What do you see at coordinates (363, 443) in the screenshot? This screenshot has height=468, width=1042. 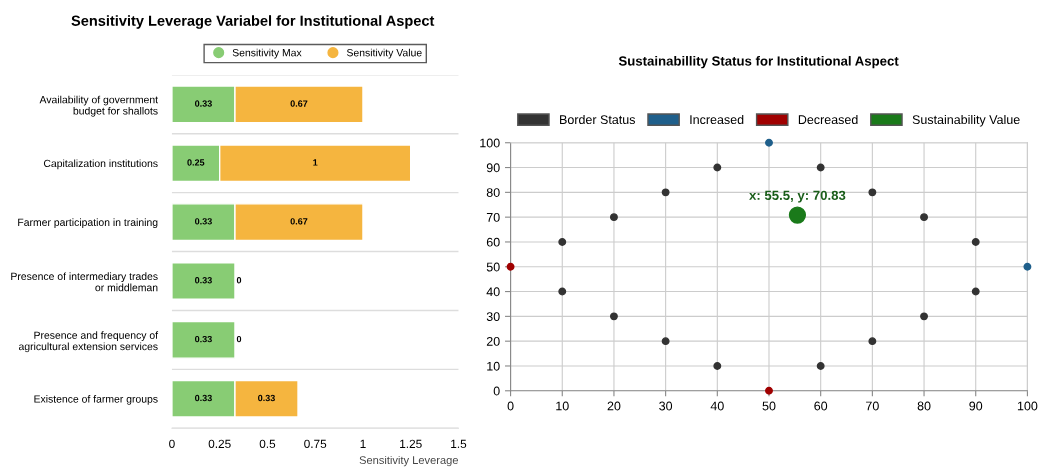 I see `x-tick-label: 1` at bounding box center [363, 443].